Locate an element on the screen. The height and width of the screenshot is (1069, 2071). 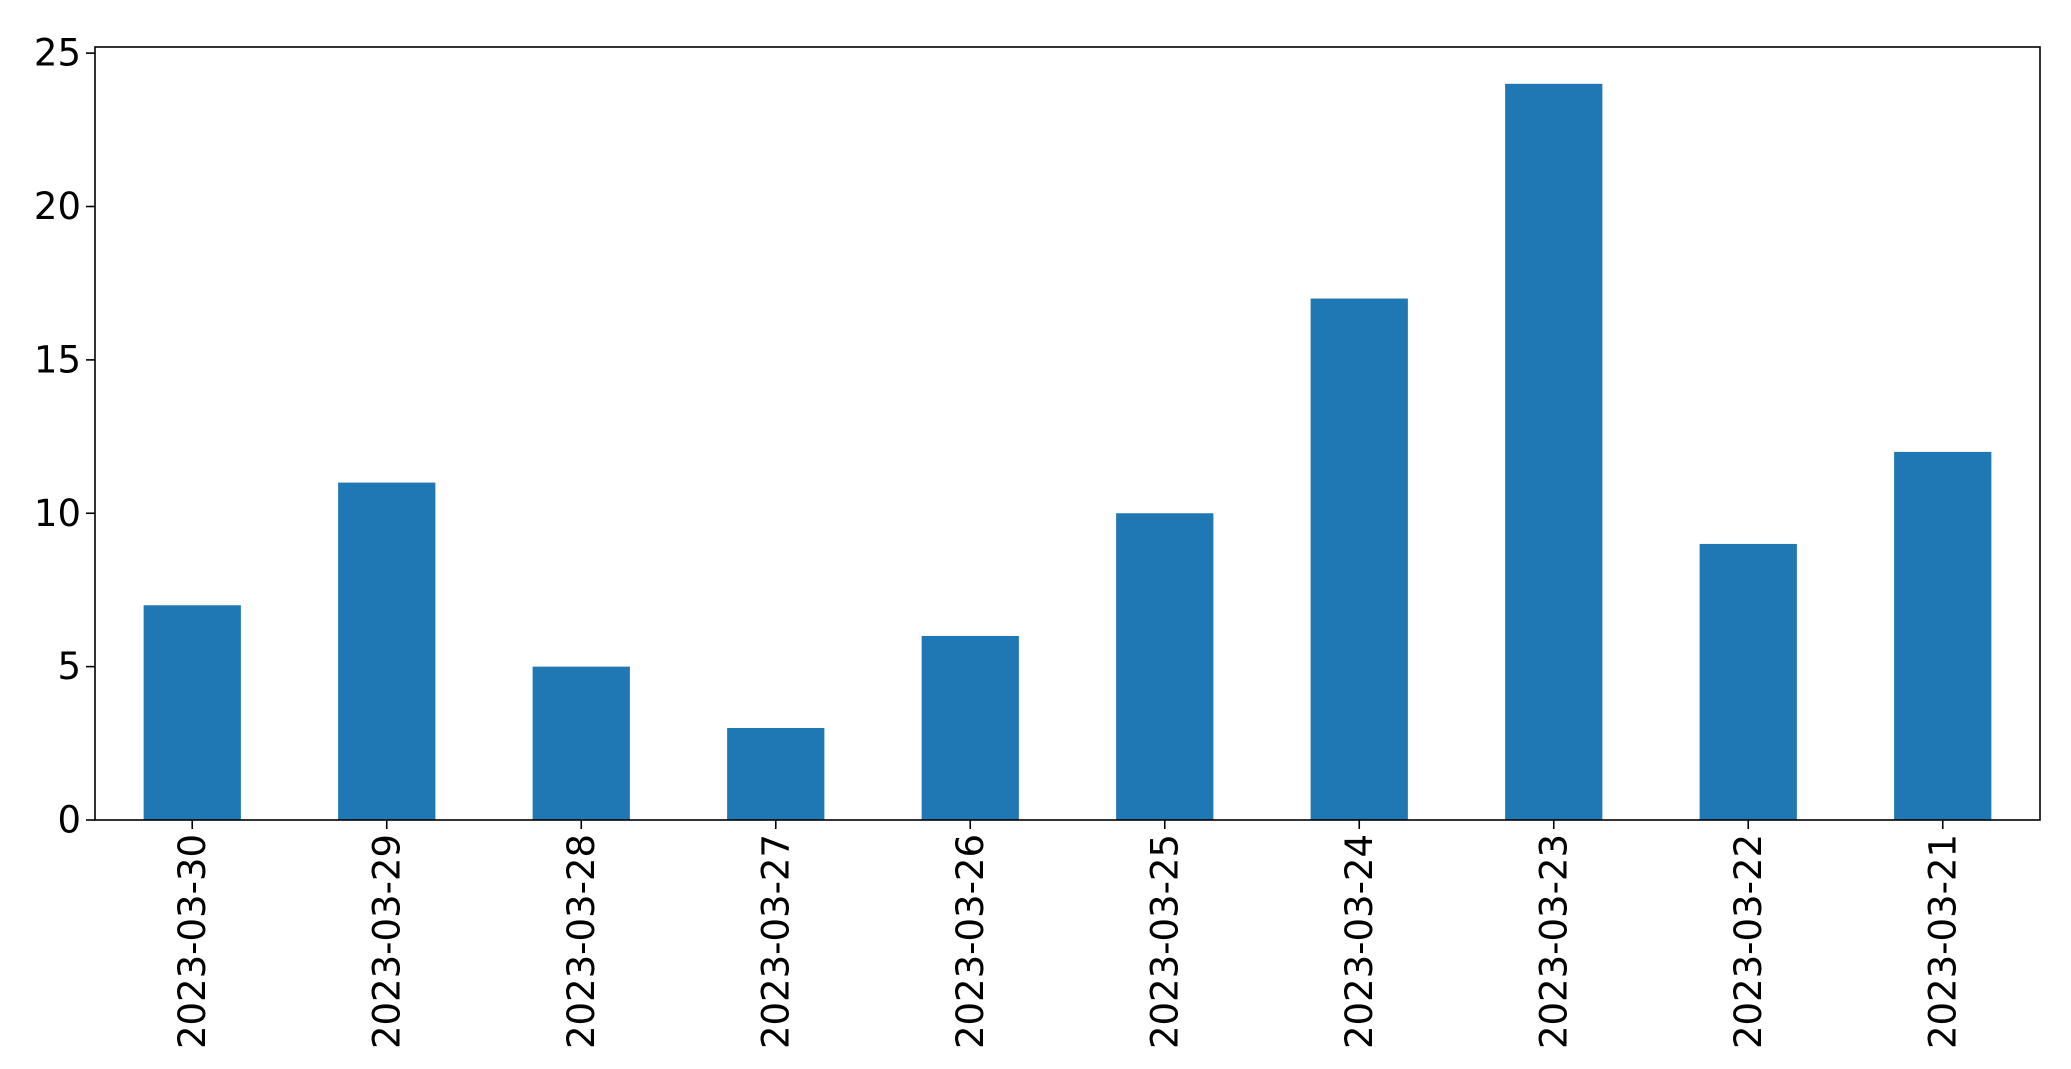
y-tick-label: 0 is located at coordinates (69, 820).